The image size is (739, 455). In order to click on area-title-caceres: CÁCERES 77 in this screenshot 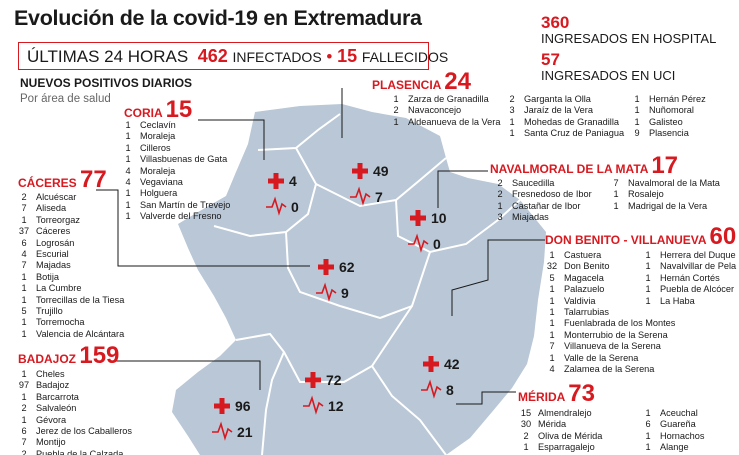, I will do `click(62, 180)`.